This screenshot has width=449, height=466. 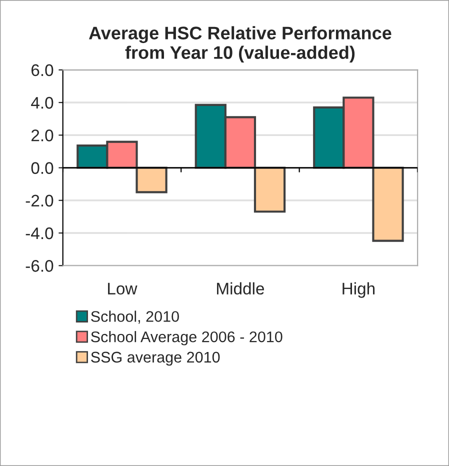 I want to click on y-tick-label: 2.0, so click(x=43, y=136).